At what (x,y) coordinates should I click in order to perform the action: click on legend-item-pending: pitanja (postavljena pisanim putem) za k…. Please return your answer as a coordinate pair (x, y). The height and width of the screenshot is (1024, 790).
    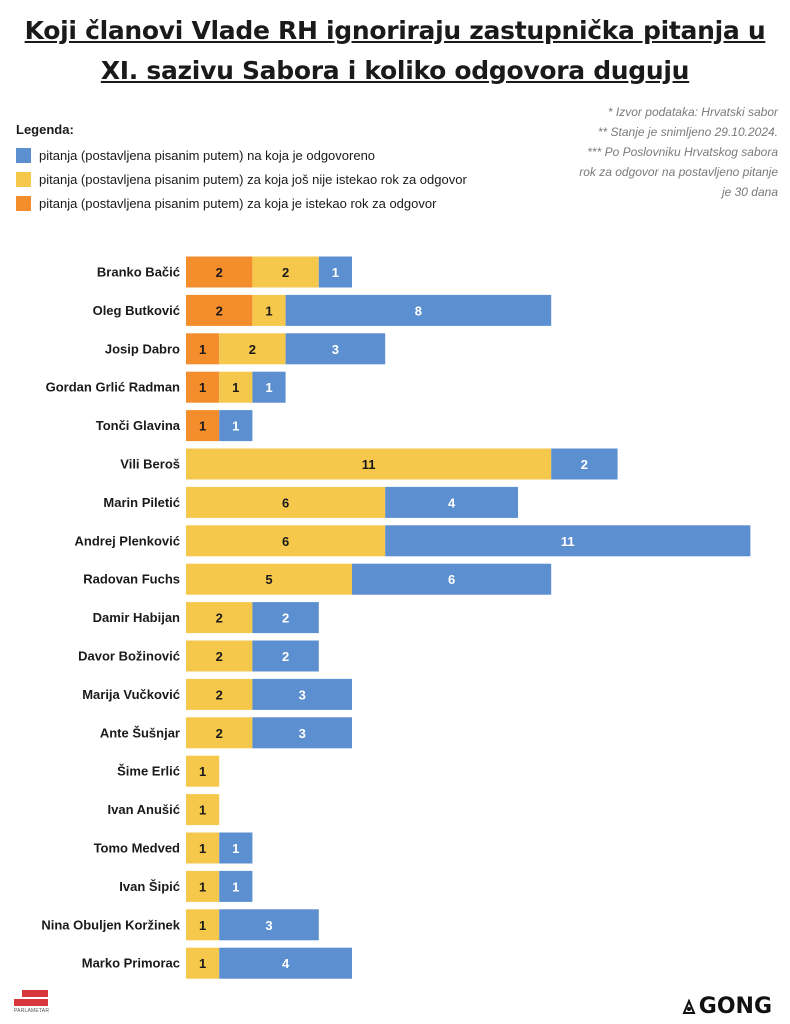
    Looking at the image, I should click on (241, 179).